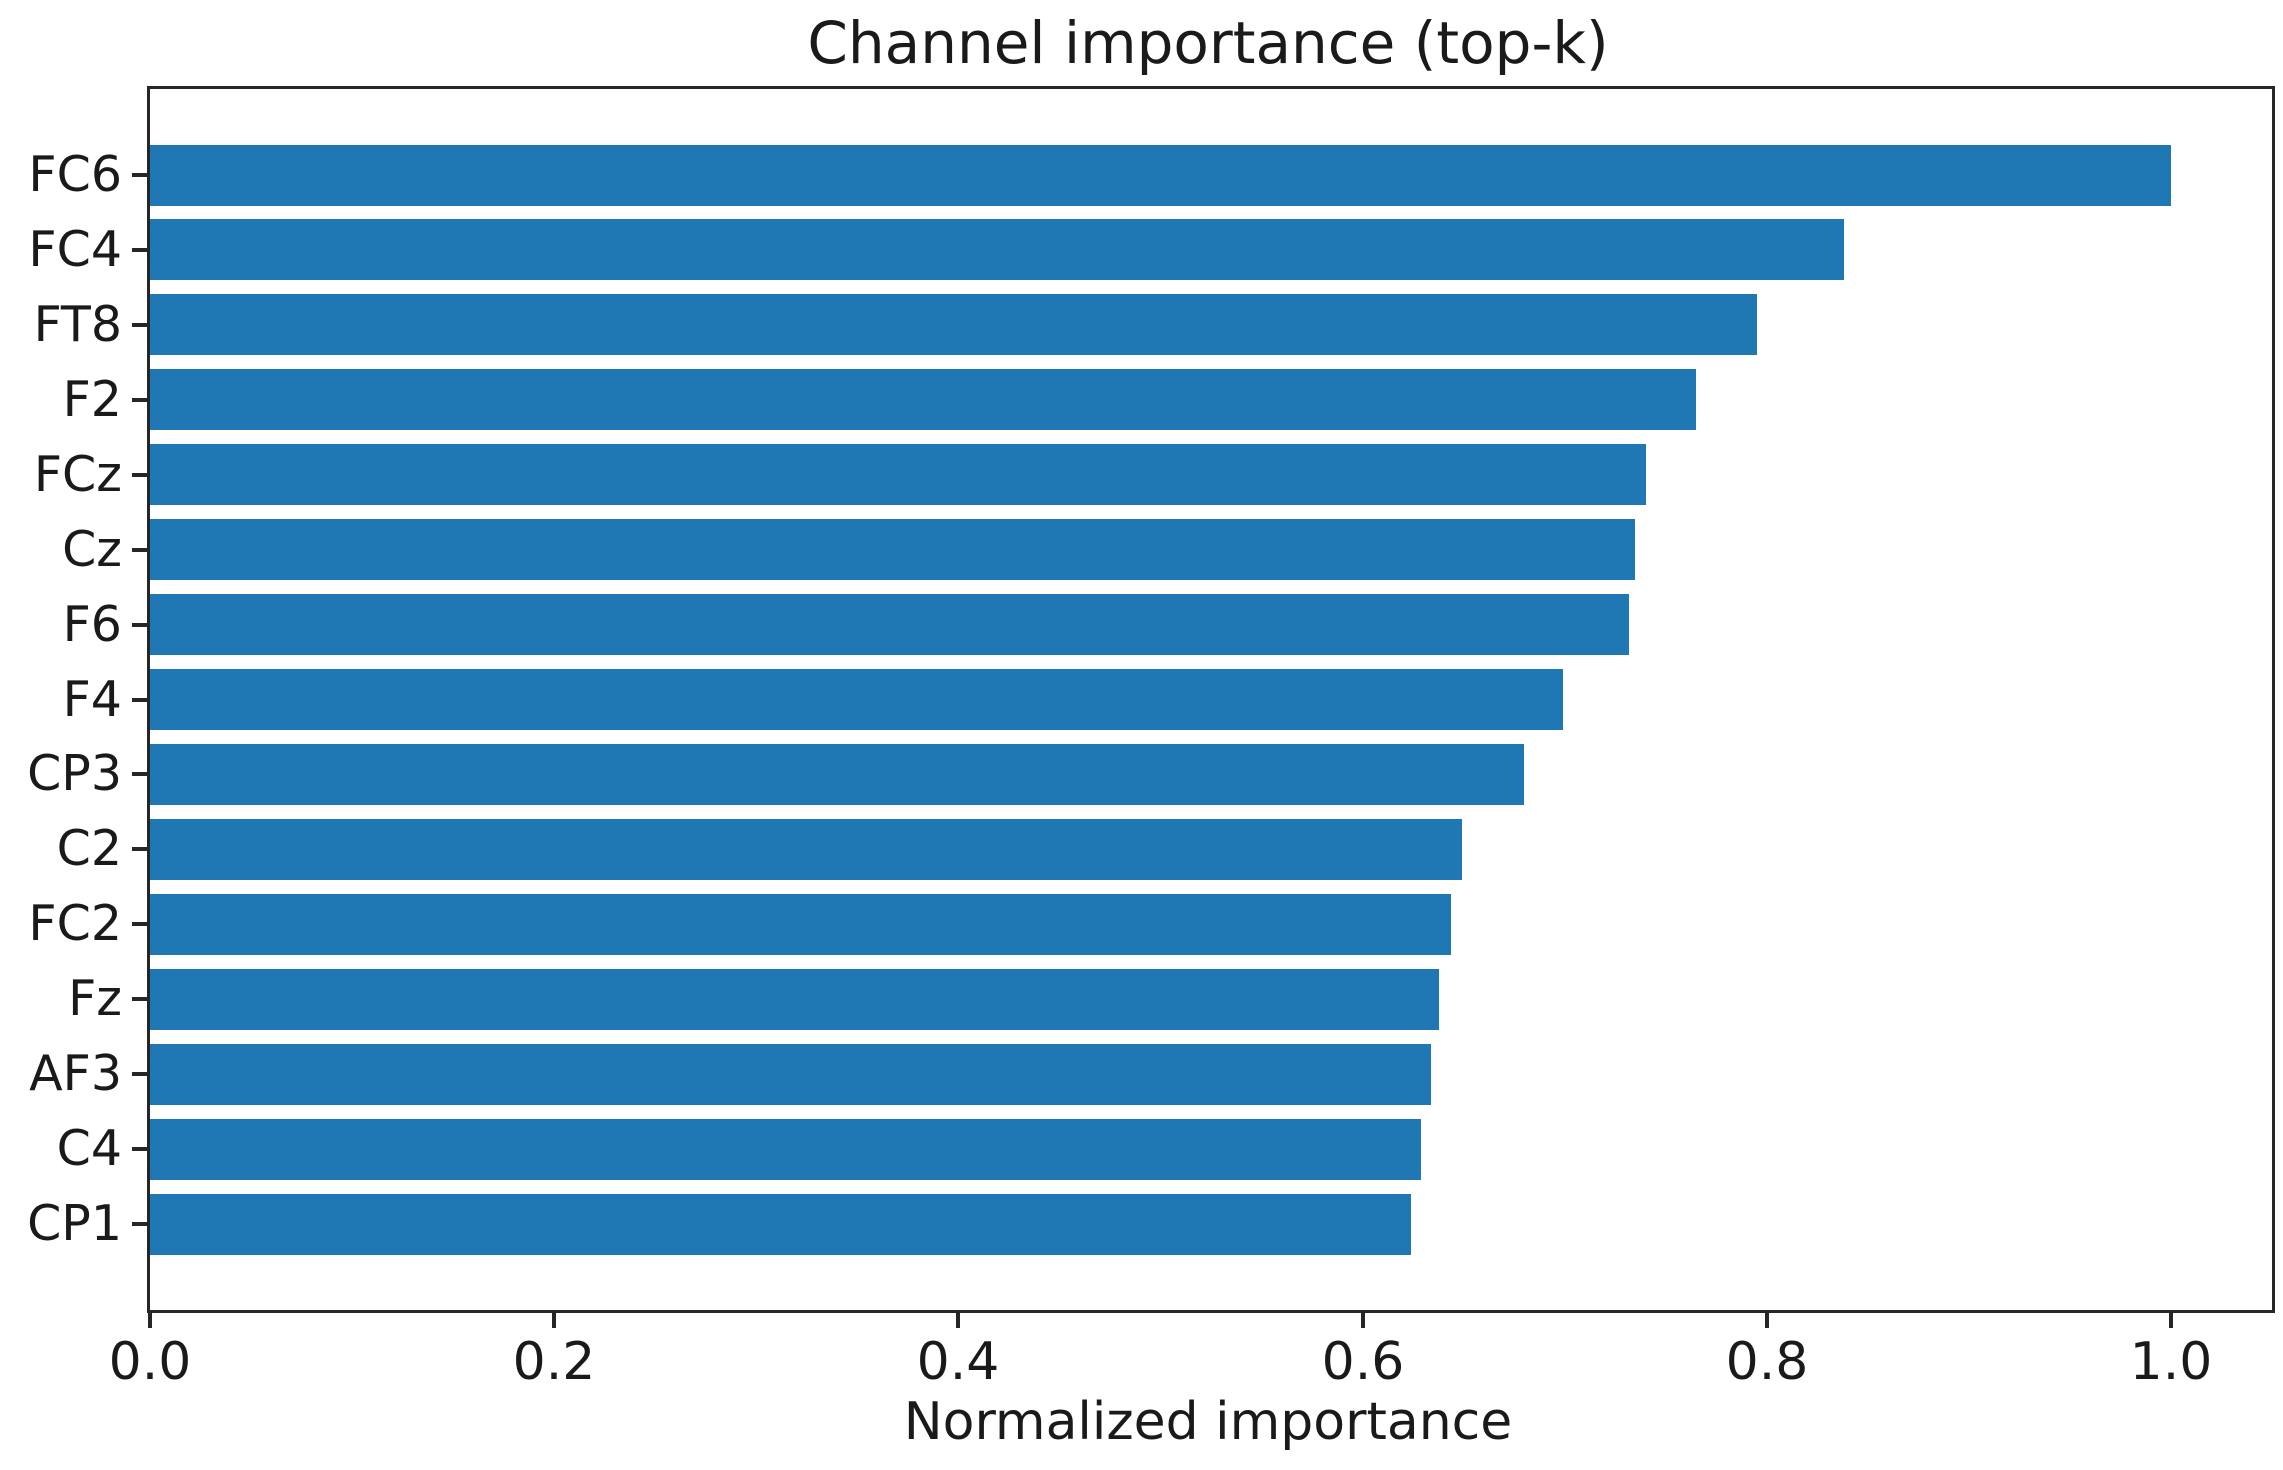 The image size is (2283, 1470). Describe the element at coordinates (75, 1073) in the screenshot. I see `y-tick-label: AF3` at that location.